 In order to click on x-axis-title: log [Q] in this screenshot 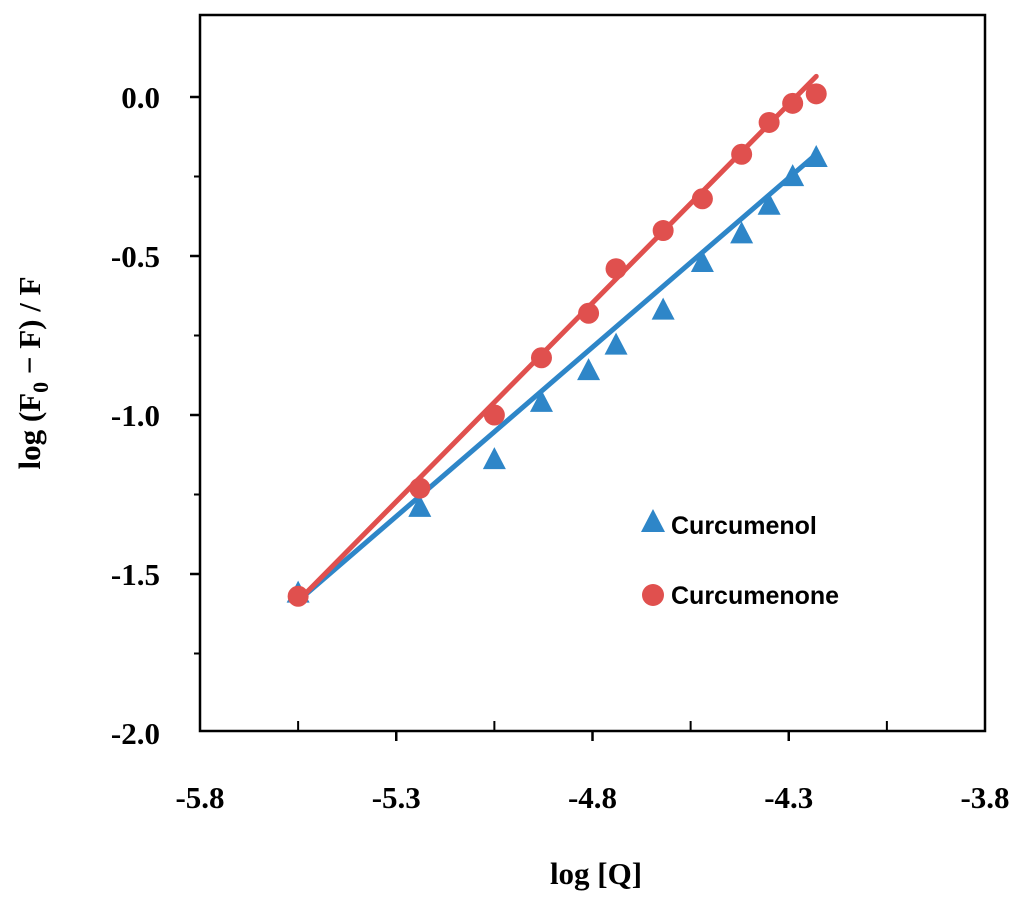, I will do `click(596, 873)`.